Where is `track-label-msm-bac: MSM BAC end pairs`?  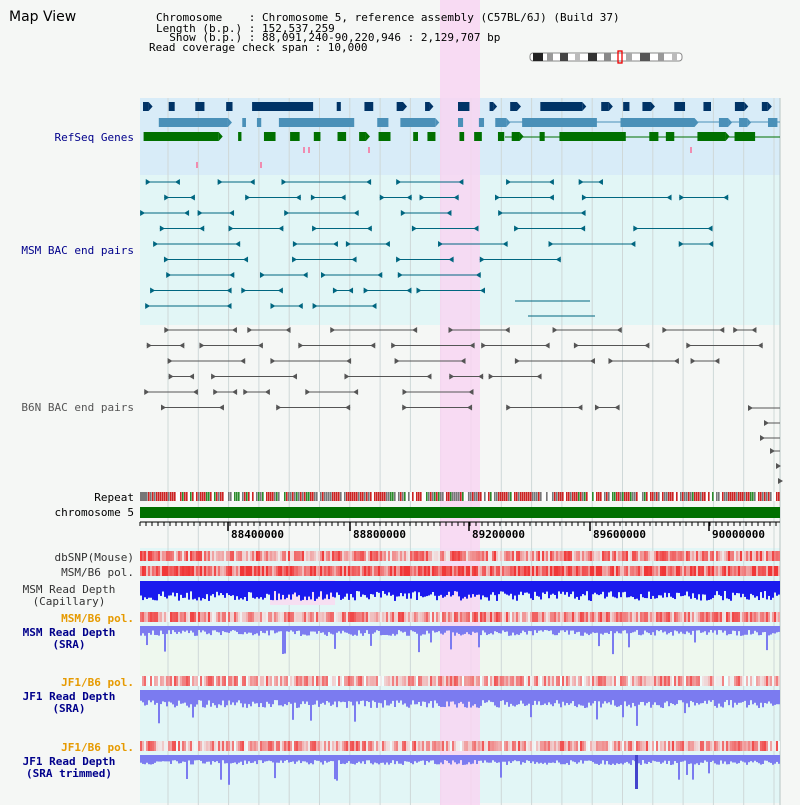
track-label-msm-bac: MSM BAC end pairs is located at coordinates (77, 250).